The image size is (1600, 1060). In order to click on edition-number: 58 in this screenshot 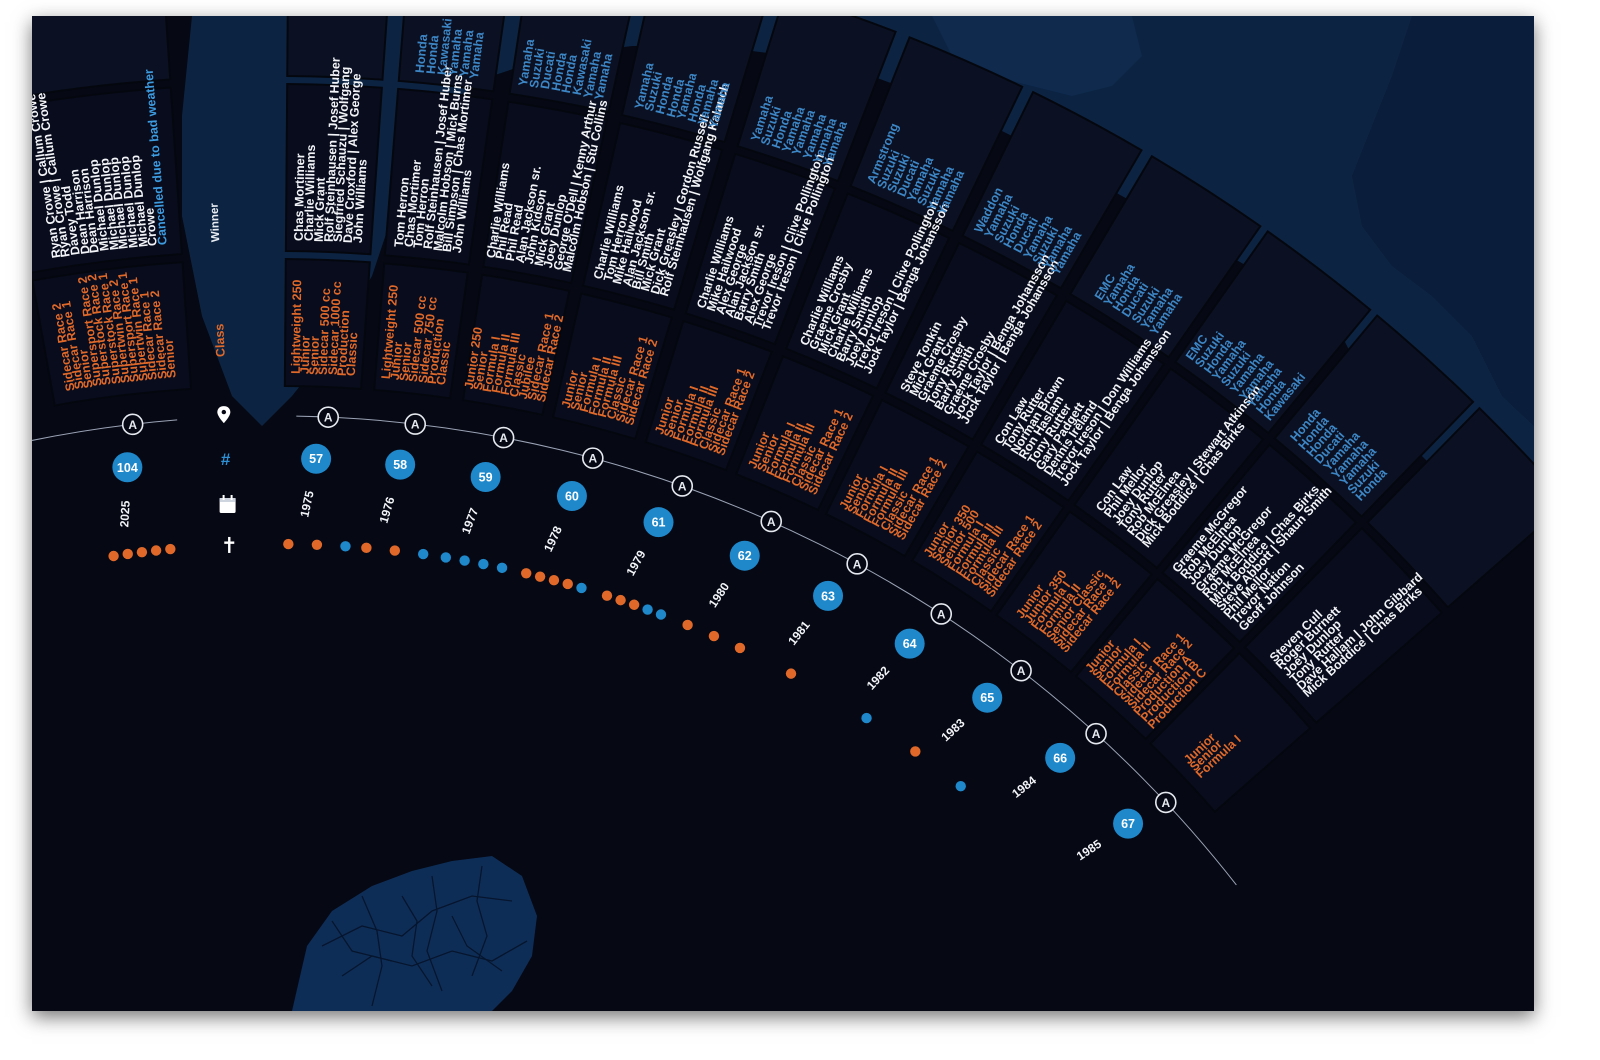, I will do `click(400, 465)`.